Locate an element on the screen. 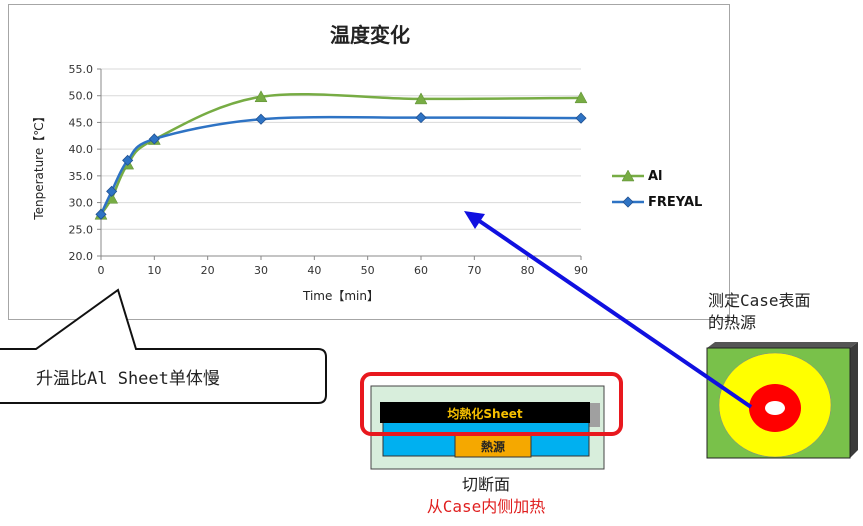  series-line-al is located at coordinates (340, 154).